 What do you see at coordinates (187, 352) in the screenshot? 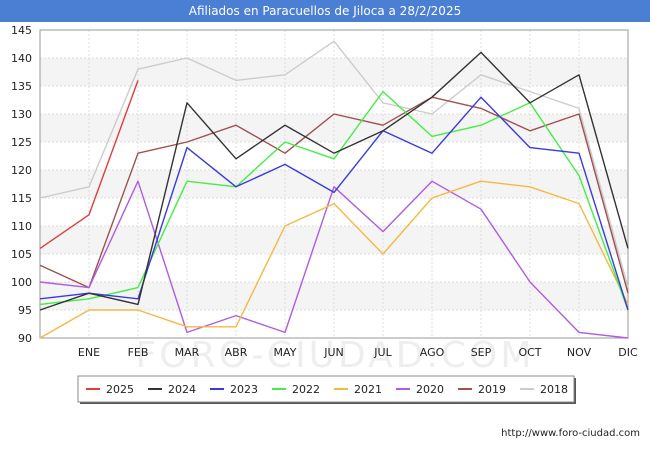
I see `x-tick-label: MAR` at bounding box center [187, 352].